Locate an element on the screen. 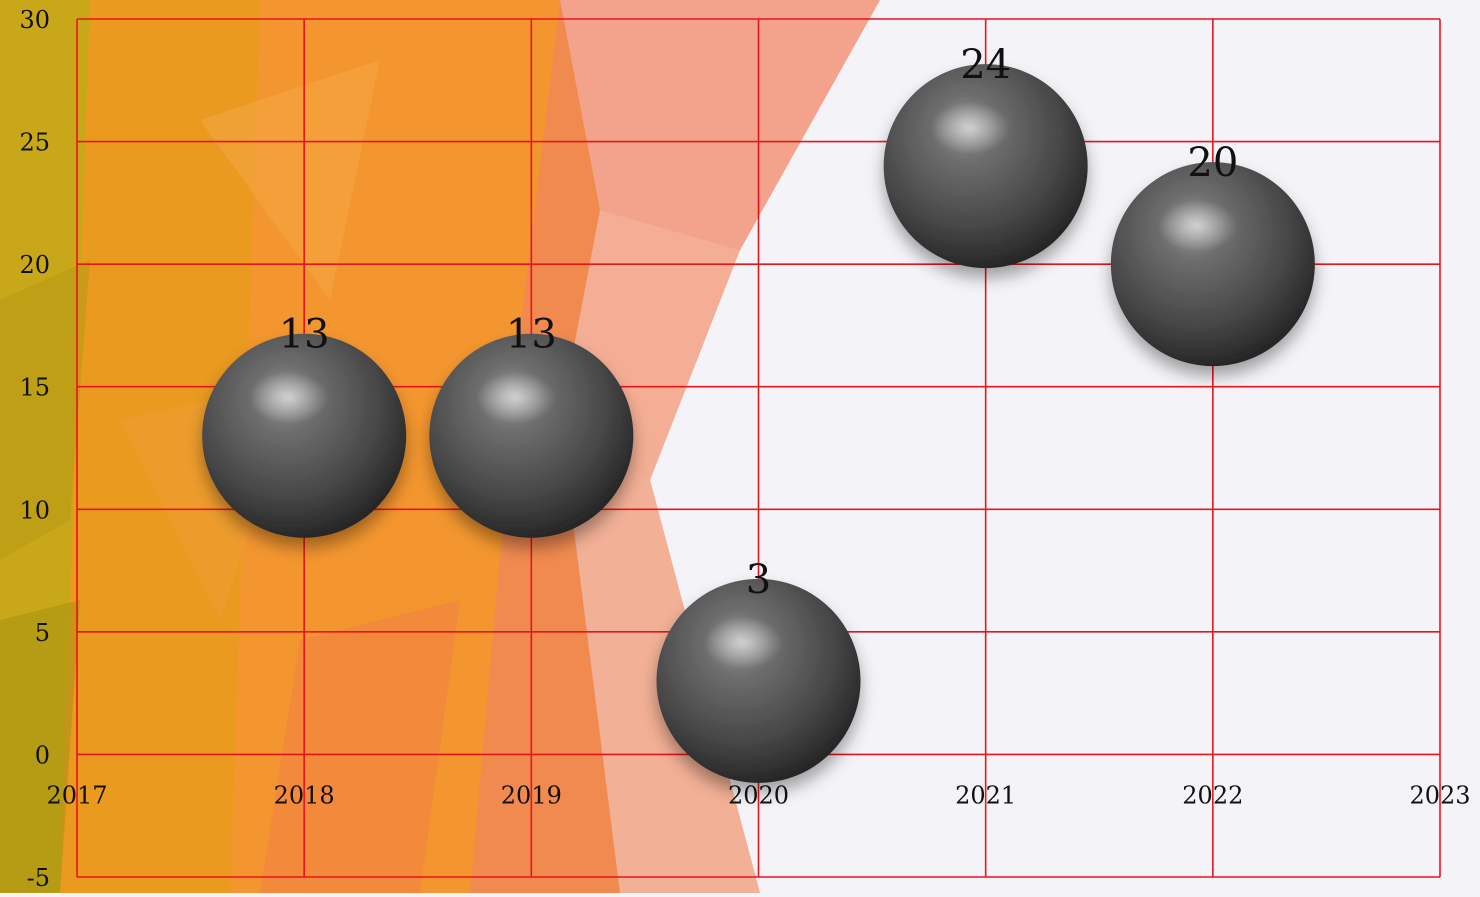 The width and height of the screenshot is (1480, 897). y-axis-tick-labels: 30 25 20 15 10 5 0 -5 is located at coordinates (34, 449).